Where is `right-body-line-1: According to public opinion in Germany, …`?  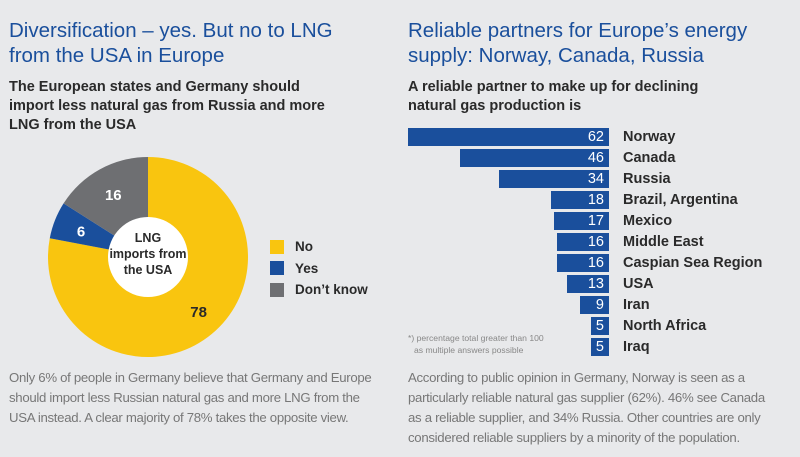
right-body-line-1: According to public opinion in Germany, … is located at coordinates (576, 377).